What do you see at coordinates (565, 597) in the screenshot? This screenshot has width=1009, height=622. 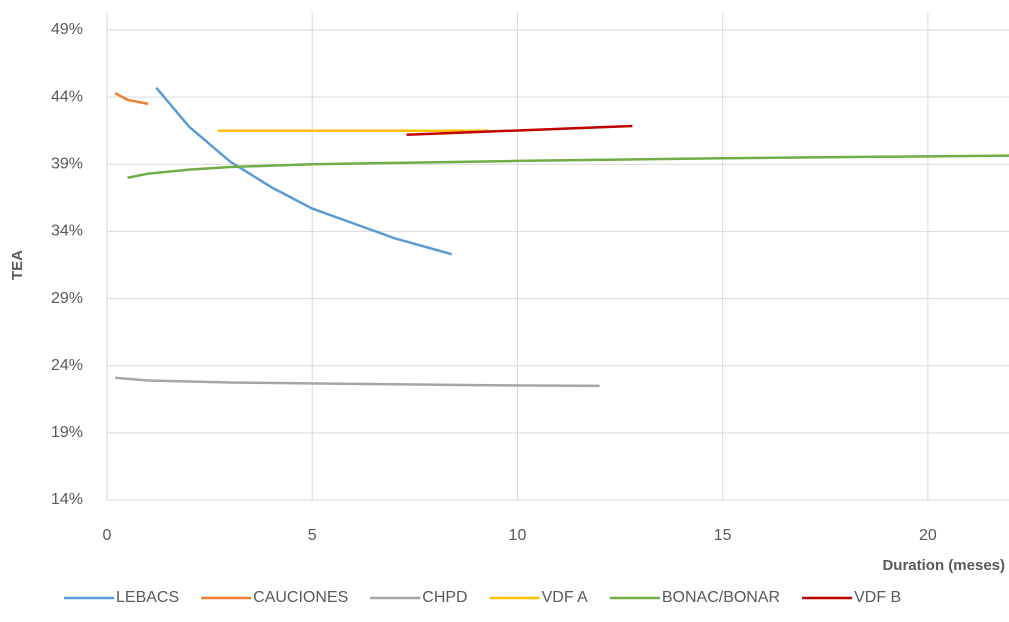 I see `legend-label: VDF A` at bounding box center [565, 597].